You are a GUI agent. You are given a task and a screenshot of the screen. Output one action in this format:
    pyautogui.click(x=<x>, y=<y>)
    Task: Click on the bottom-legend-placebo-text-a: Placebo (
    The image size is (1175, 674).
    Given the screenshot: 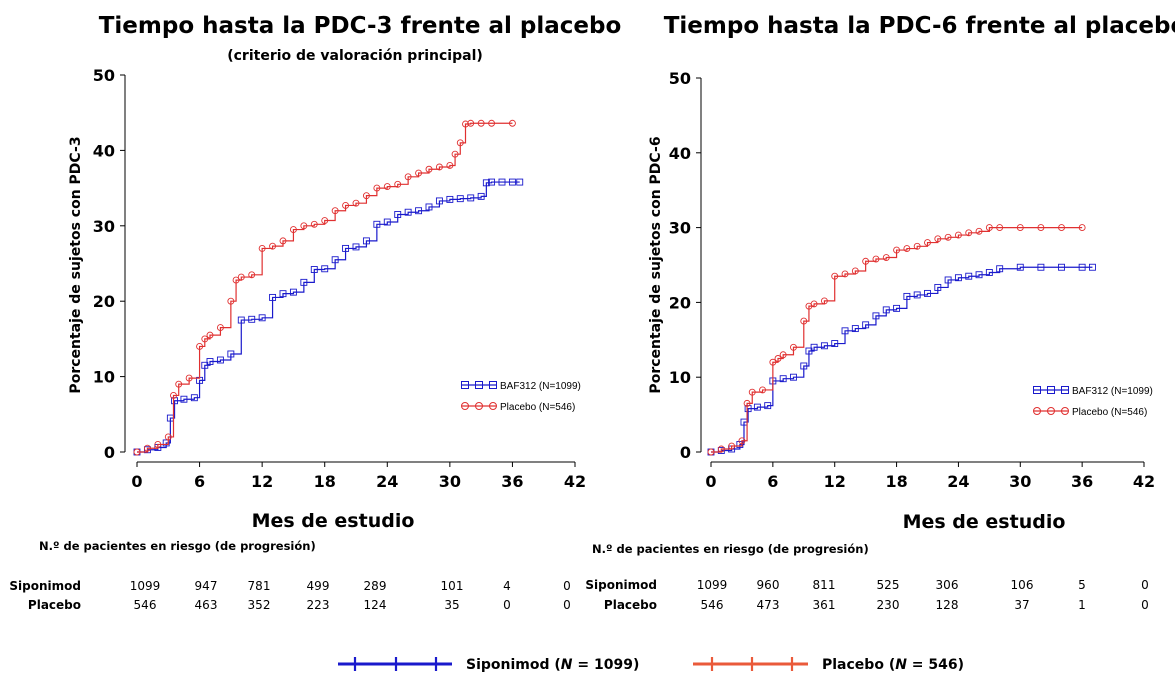 What is the action you would take?
    pyautogui.click(x=858, y=665)
    